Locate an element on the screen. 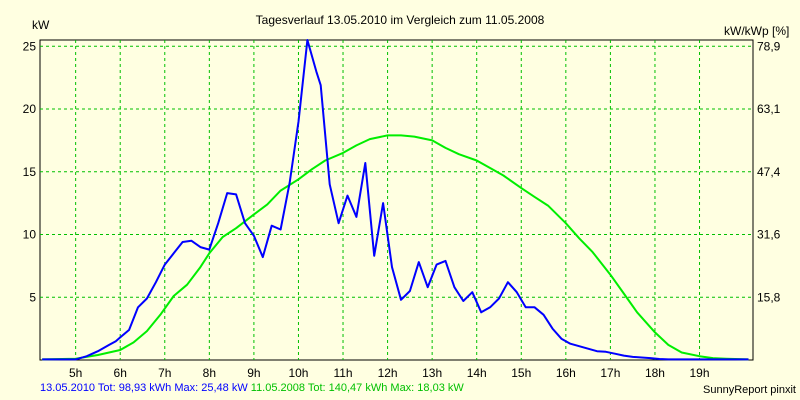 This screenshot has width=800, height=400. y-tick-label-right: 63,1 is located at coordinates (769, 109).